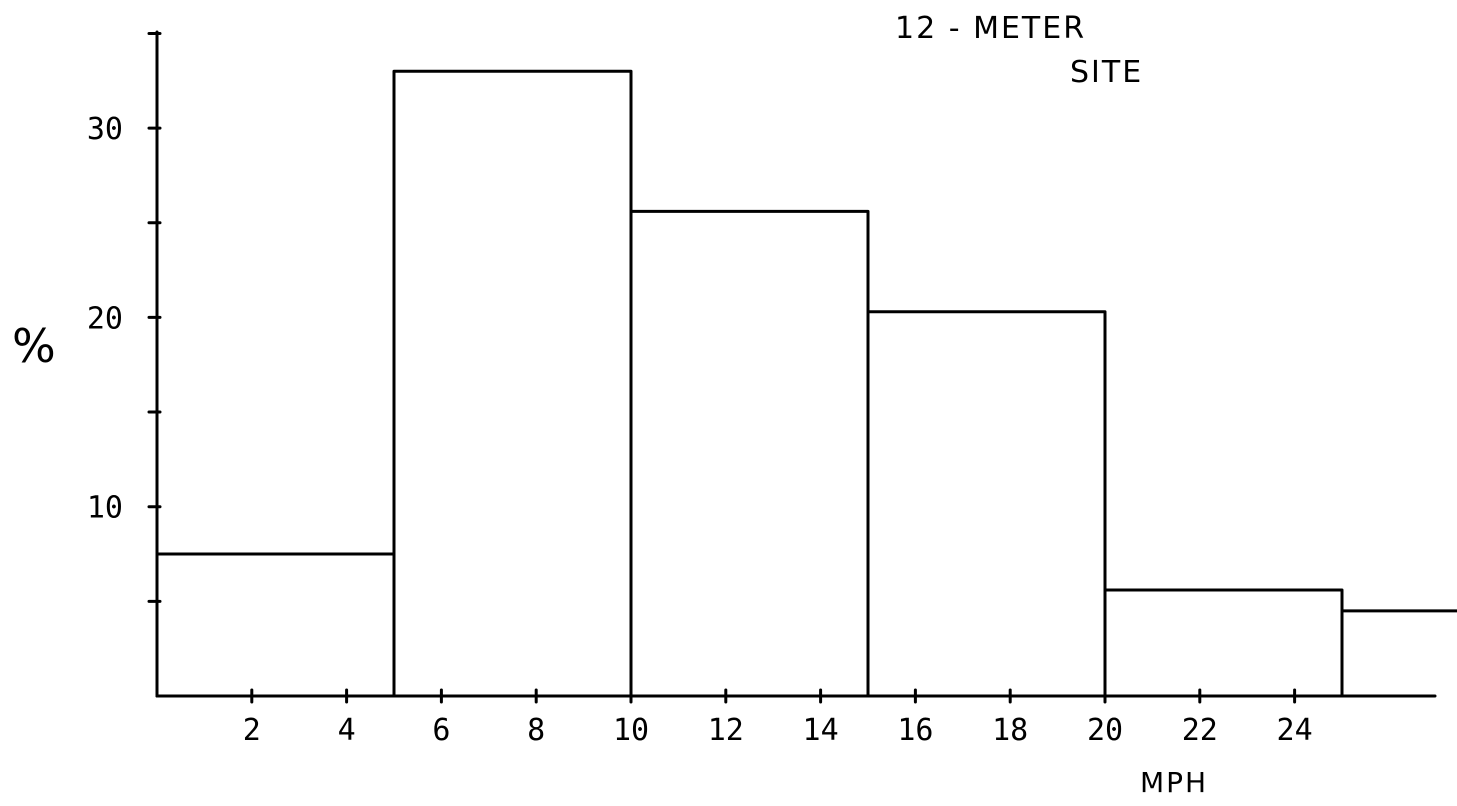 Image resolution: width=1457 pixels, height=806 pixels. I want to click on x-tick-label: 4, so click(347, 730).